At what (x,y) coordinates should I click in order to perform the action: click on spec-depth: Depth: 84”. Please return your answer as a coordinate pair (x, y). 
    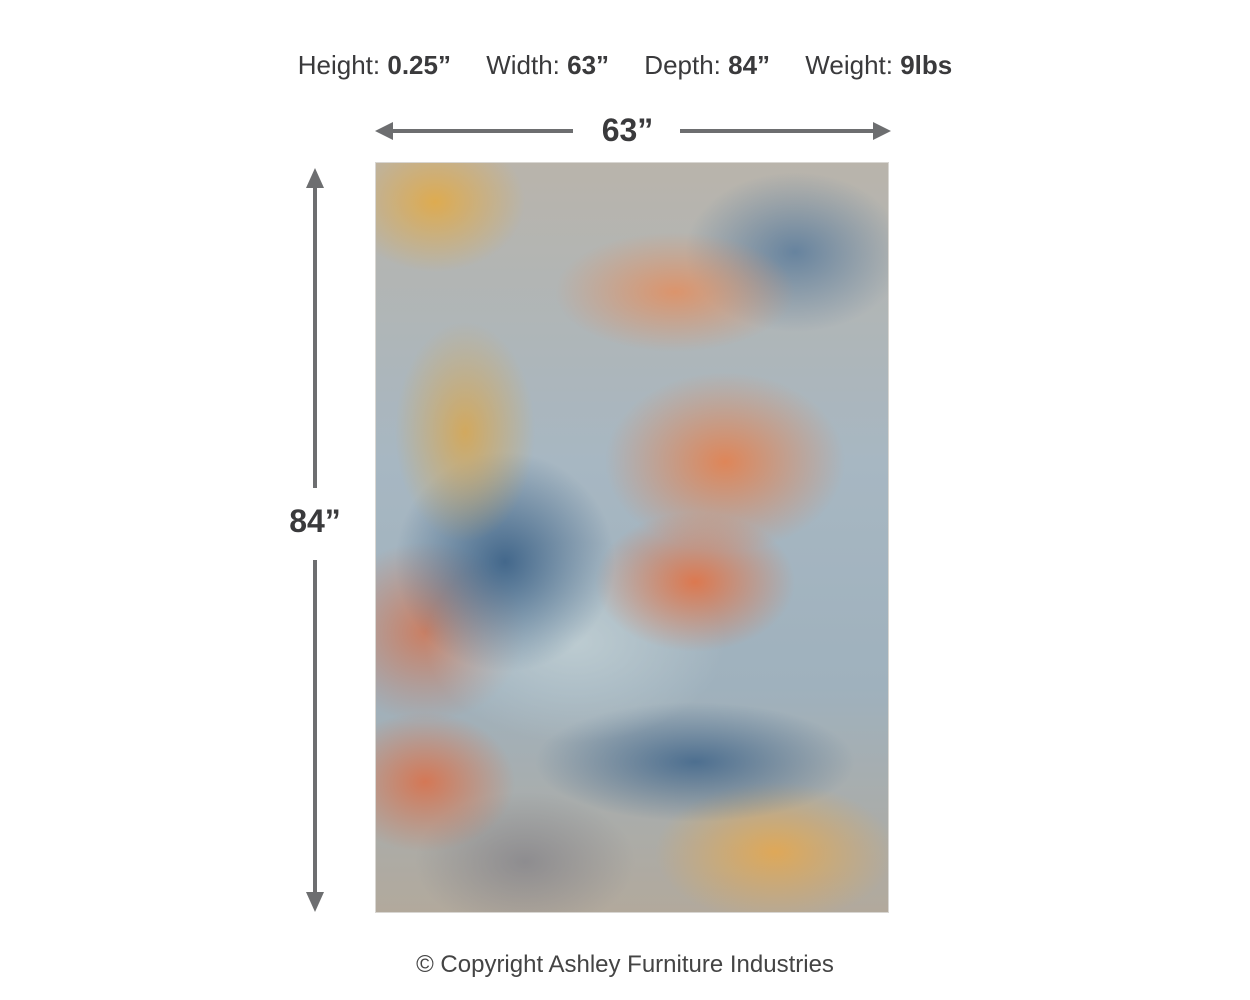
    Looking at the image, I should click on (707, 65).